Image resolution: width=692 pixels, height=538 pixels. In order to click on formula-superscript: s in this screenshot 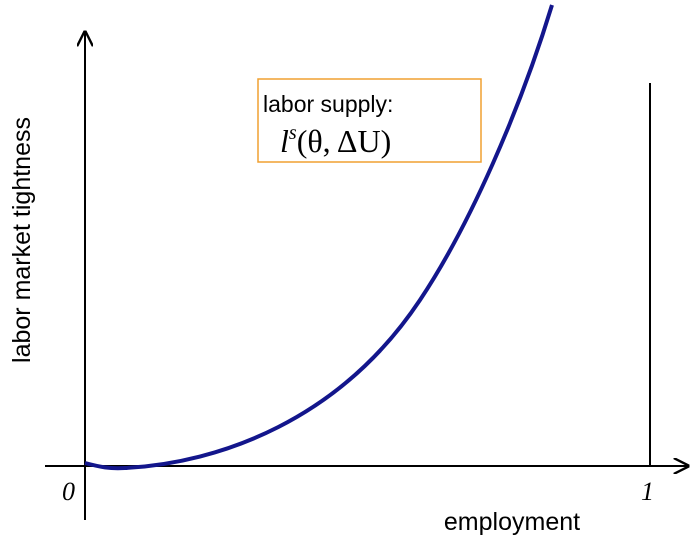, I will do `click(293, 133)`.